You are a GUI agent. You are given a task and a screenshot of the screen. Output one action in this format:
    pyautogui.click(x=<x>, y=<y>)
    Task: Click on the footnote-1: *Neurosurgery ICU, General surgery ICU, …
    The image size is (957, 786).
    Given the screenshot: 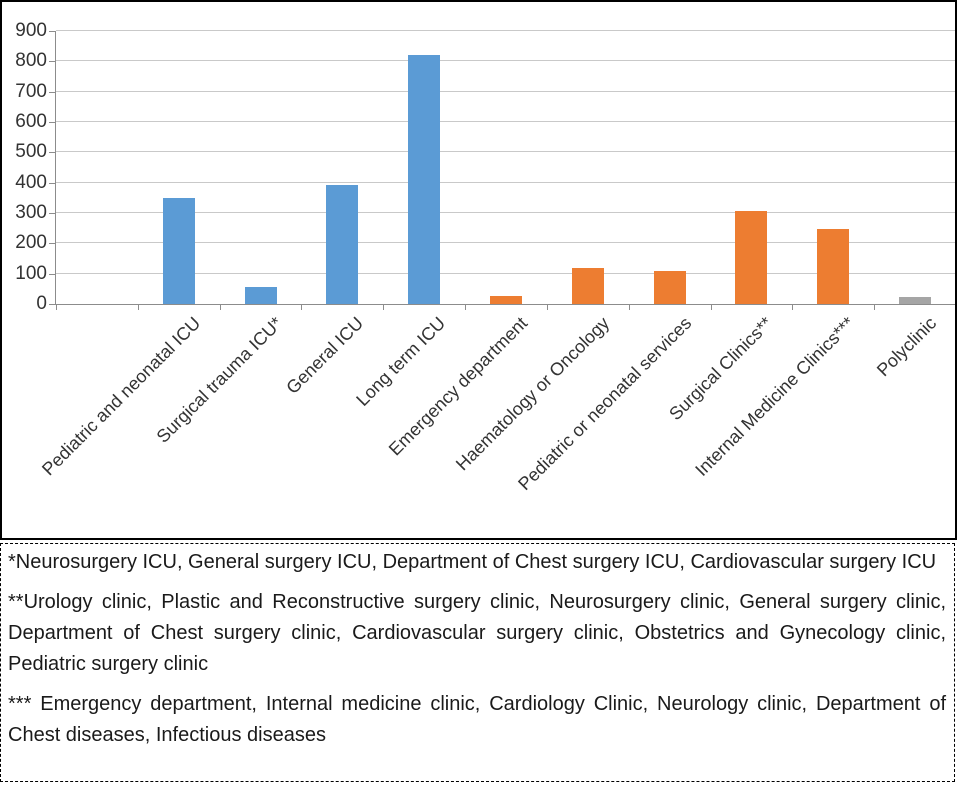 What is the action you would take?
    pyautogui.click(x=472, y=562)
    